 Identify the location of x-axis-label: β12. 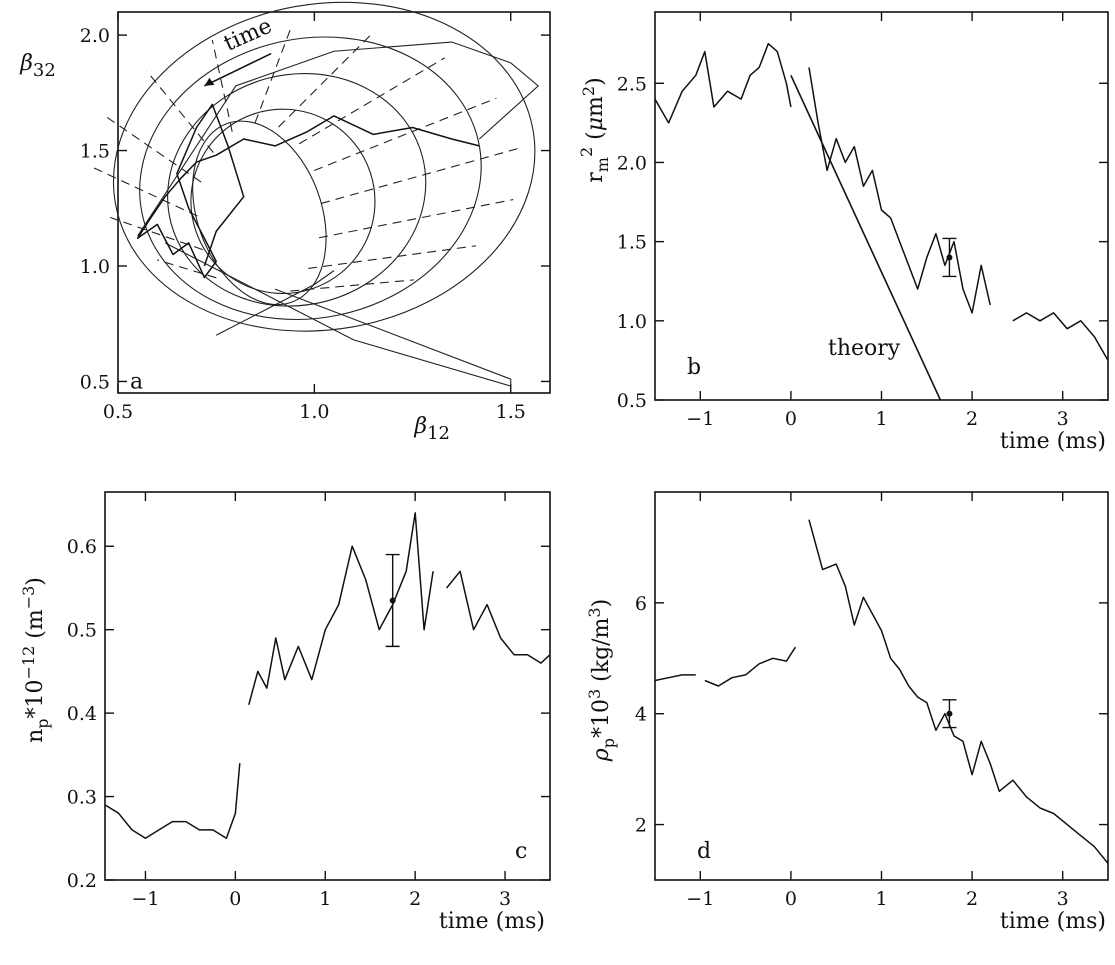
(431, 429).